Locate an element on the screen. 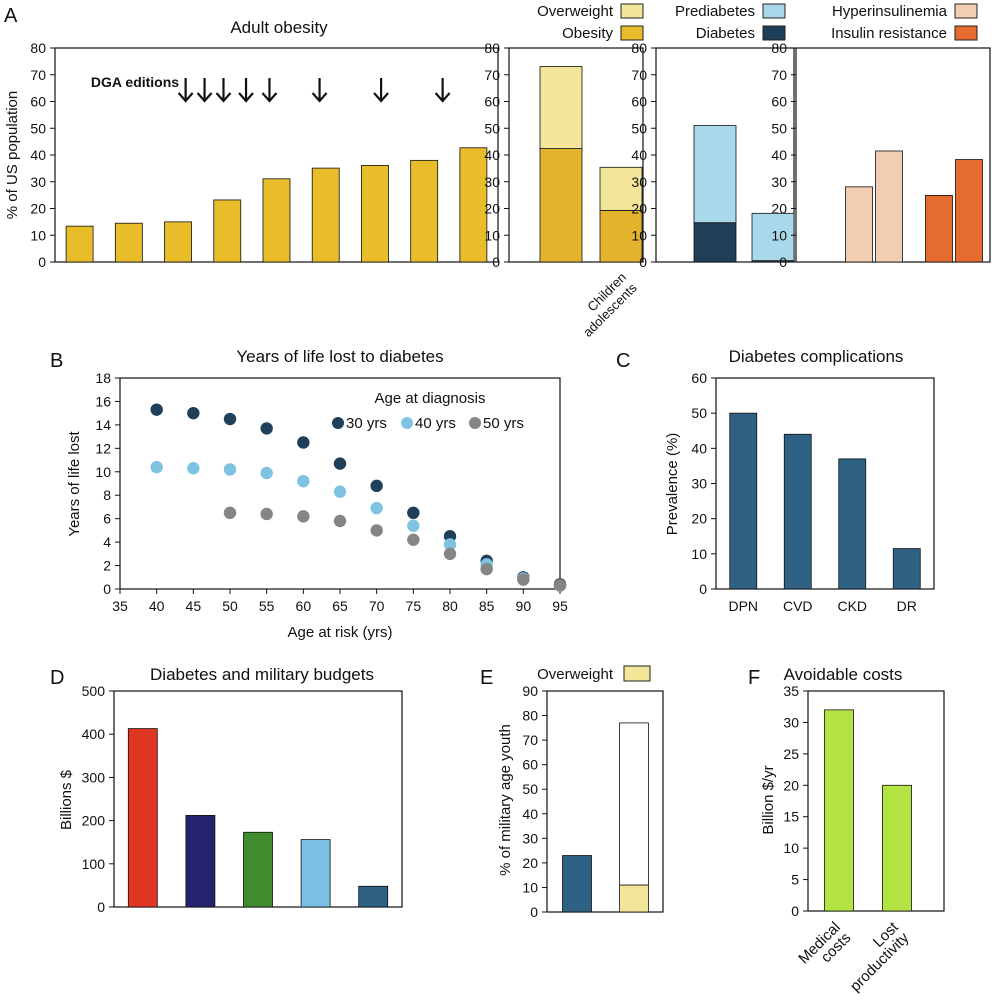 The image size is (994, 1000). a1-ylabel: % of US population is located at coordinates (12, 155).